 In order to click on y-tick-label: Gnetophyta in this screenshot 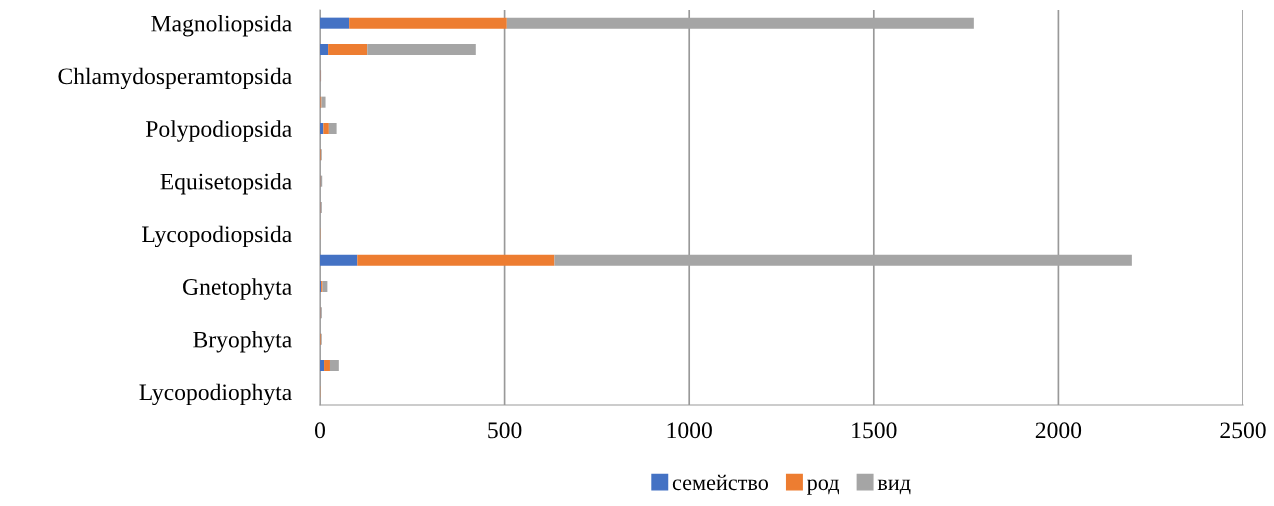, I will do `click(237, 289)`.